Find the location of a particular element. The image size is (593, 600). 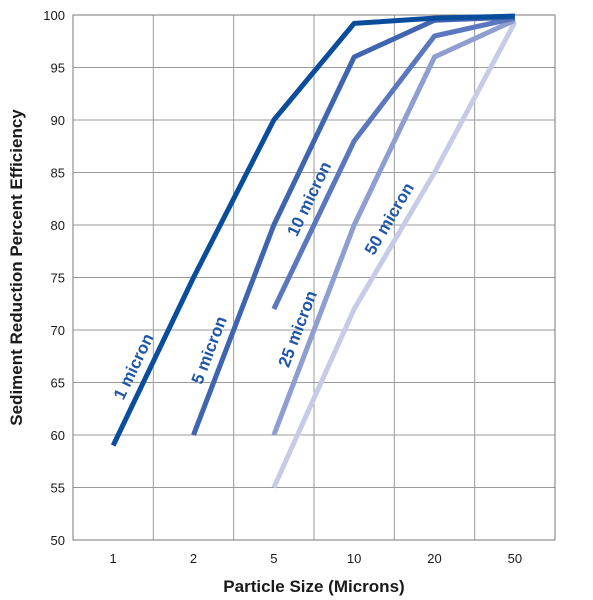

y-tick-label: 55 is located at coordinates (58, 488).